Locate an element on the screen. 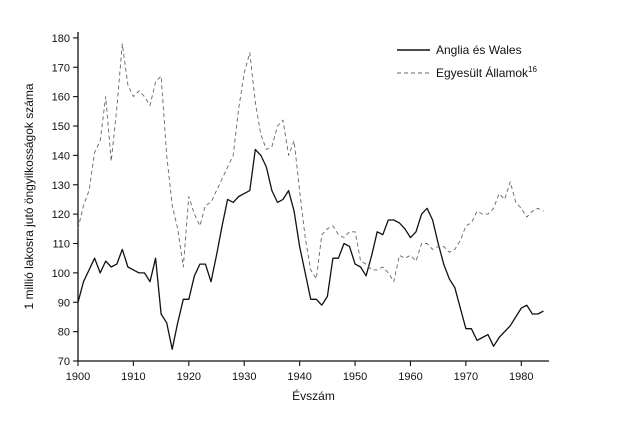 The height and width of the screenshot is (433, 640). y-tick-label: 70 is located at coordinates (64, 362).